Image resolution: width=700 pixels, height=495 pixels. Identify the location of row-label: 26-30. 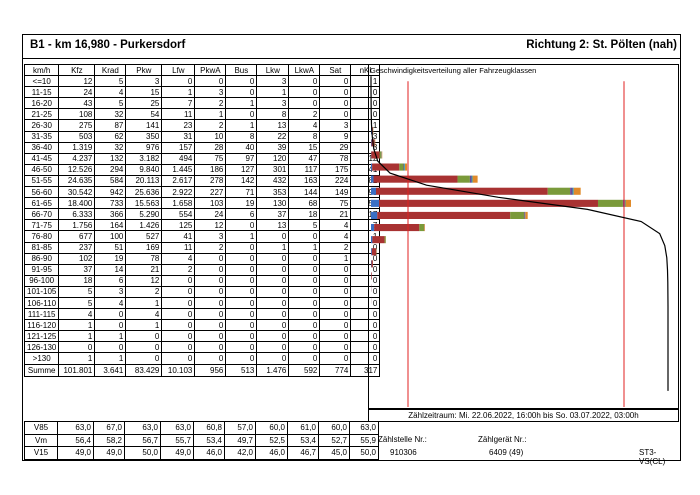
(41, 125).